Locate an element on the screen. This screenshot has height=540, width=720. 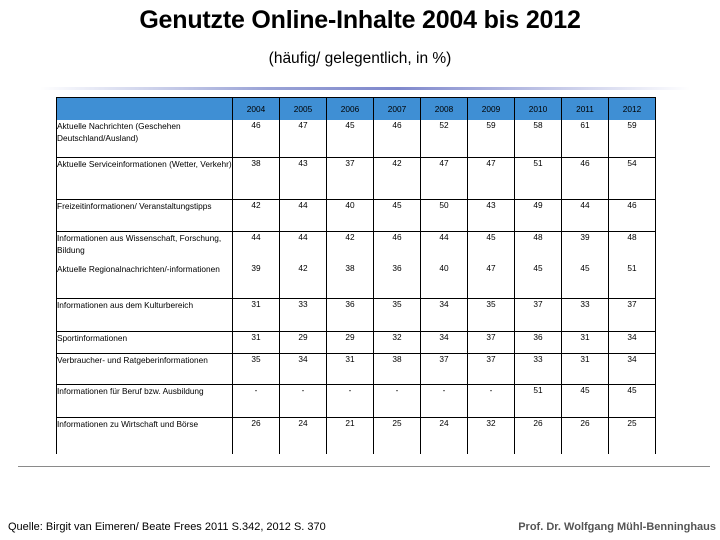
header-year: 2004 is located at coordinates (256, 108).